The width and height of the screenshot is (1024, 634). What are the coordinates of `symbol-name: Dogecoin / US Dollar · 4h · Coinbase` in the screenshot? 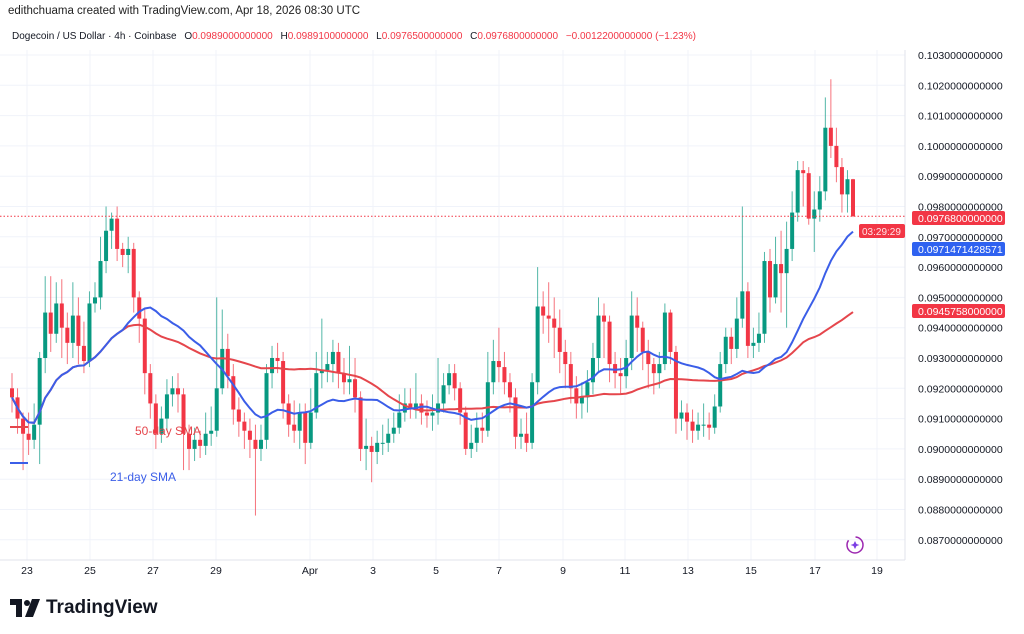 It's located at (94, 36).